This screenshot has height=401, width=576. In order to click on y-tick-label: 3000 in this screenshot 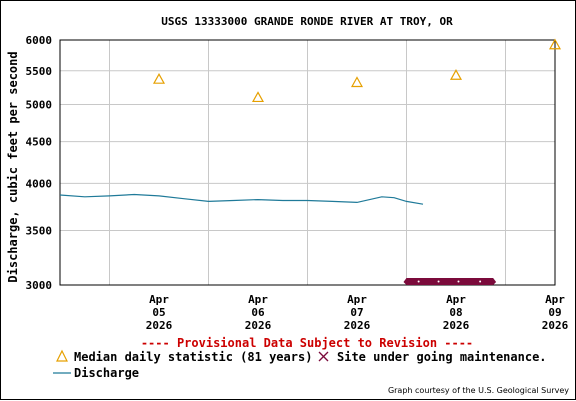, I will do `click(39, 285)`.